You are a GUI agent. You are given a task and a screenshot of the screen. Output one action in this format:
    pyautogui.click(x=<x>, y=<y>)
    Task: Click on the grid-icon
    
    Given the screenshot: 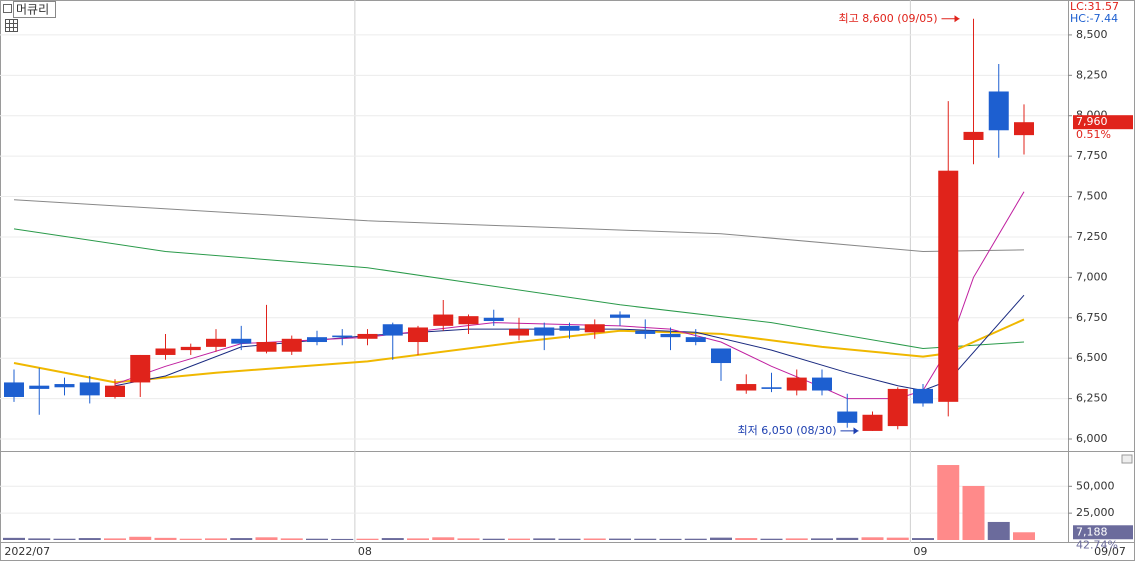 What is the action you would take?
    pyautogui.click(x=11, y=25)
    